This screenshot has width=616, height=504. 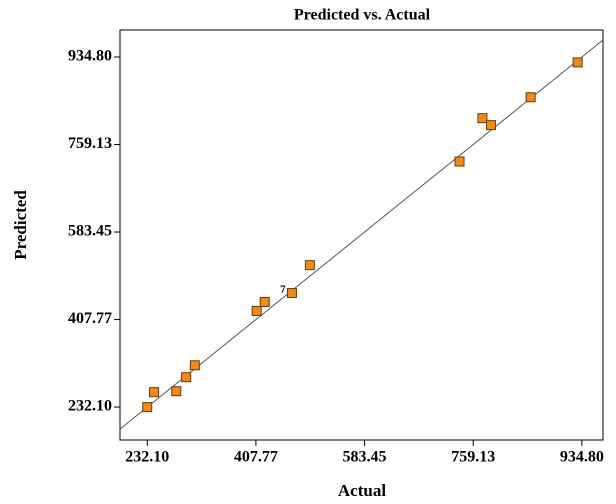 What do you see at coordinates (362, 15) in the screenshot?
I see `chart-title: Predicted vs. Actual` at bounding box center [362, 15].